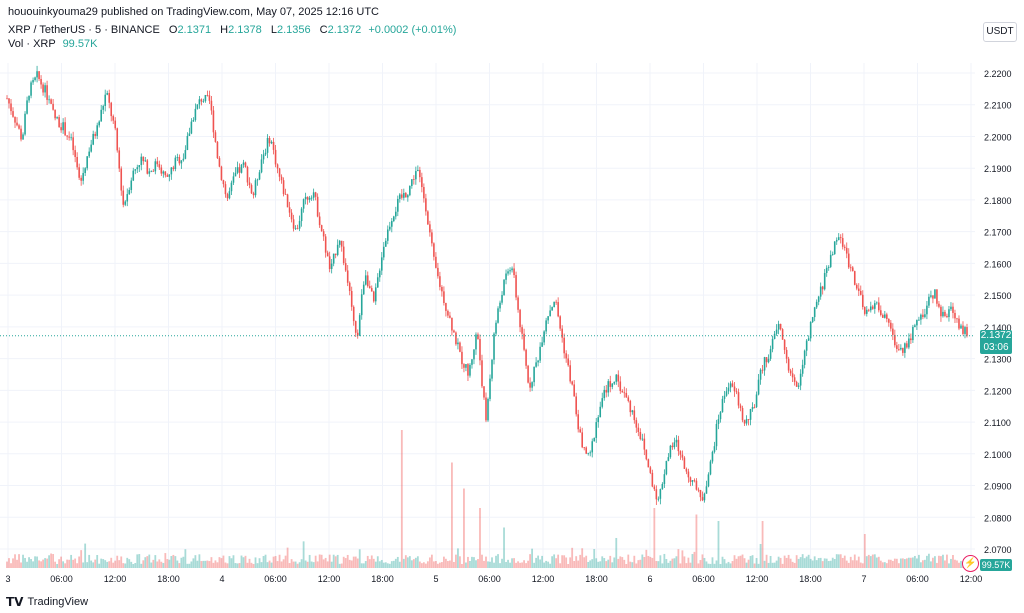 The image size is (1024, 613). Describe the element at coordinates (998, 550) in the screenshot. I see `y-tick-label: 2.0700` at that location.